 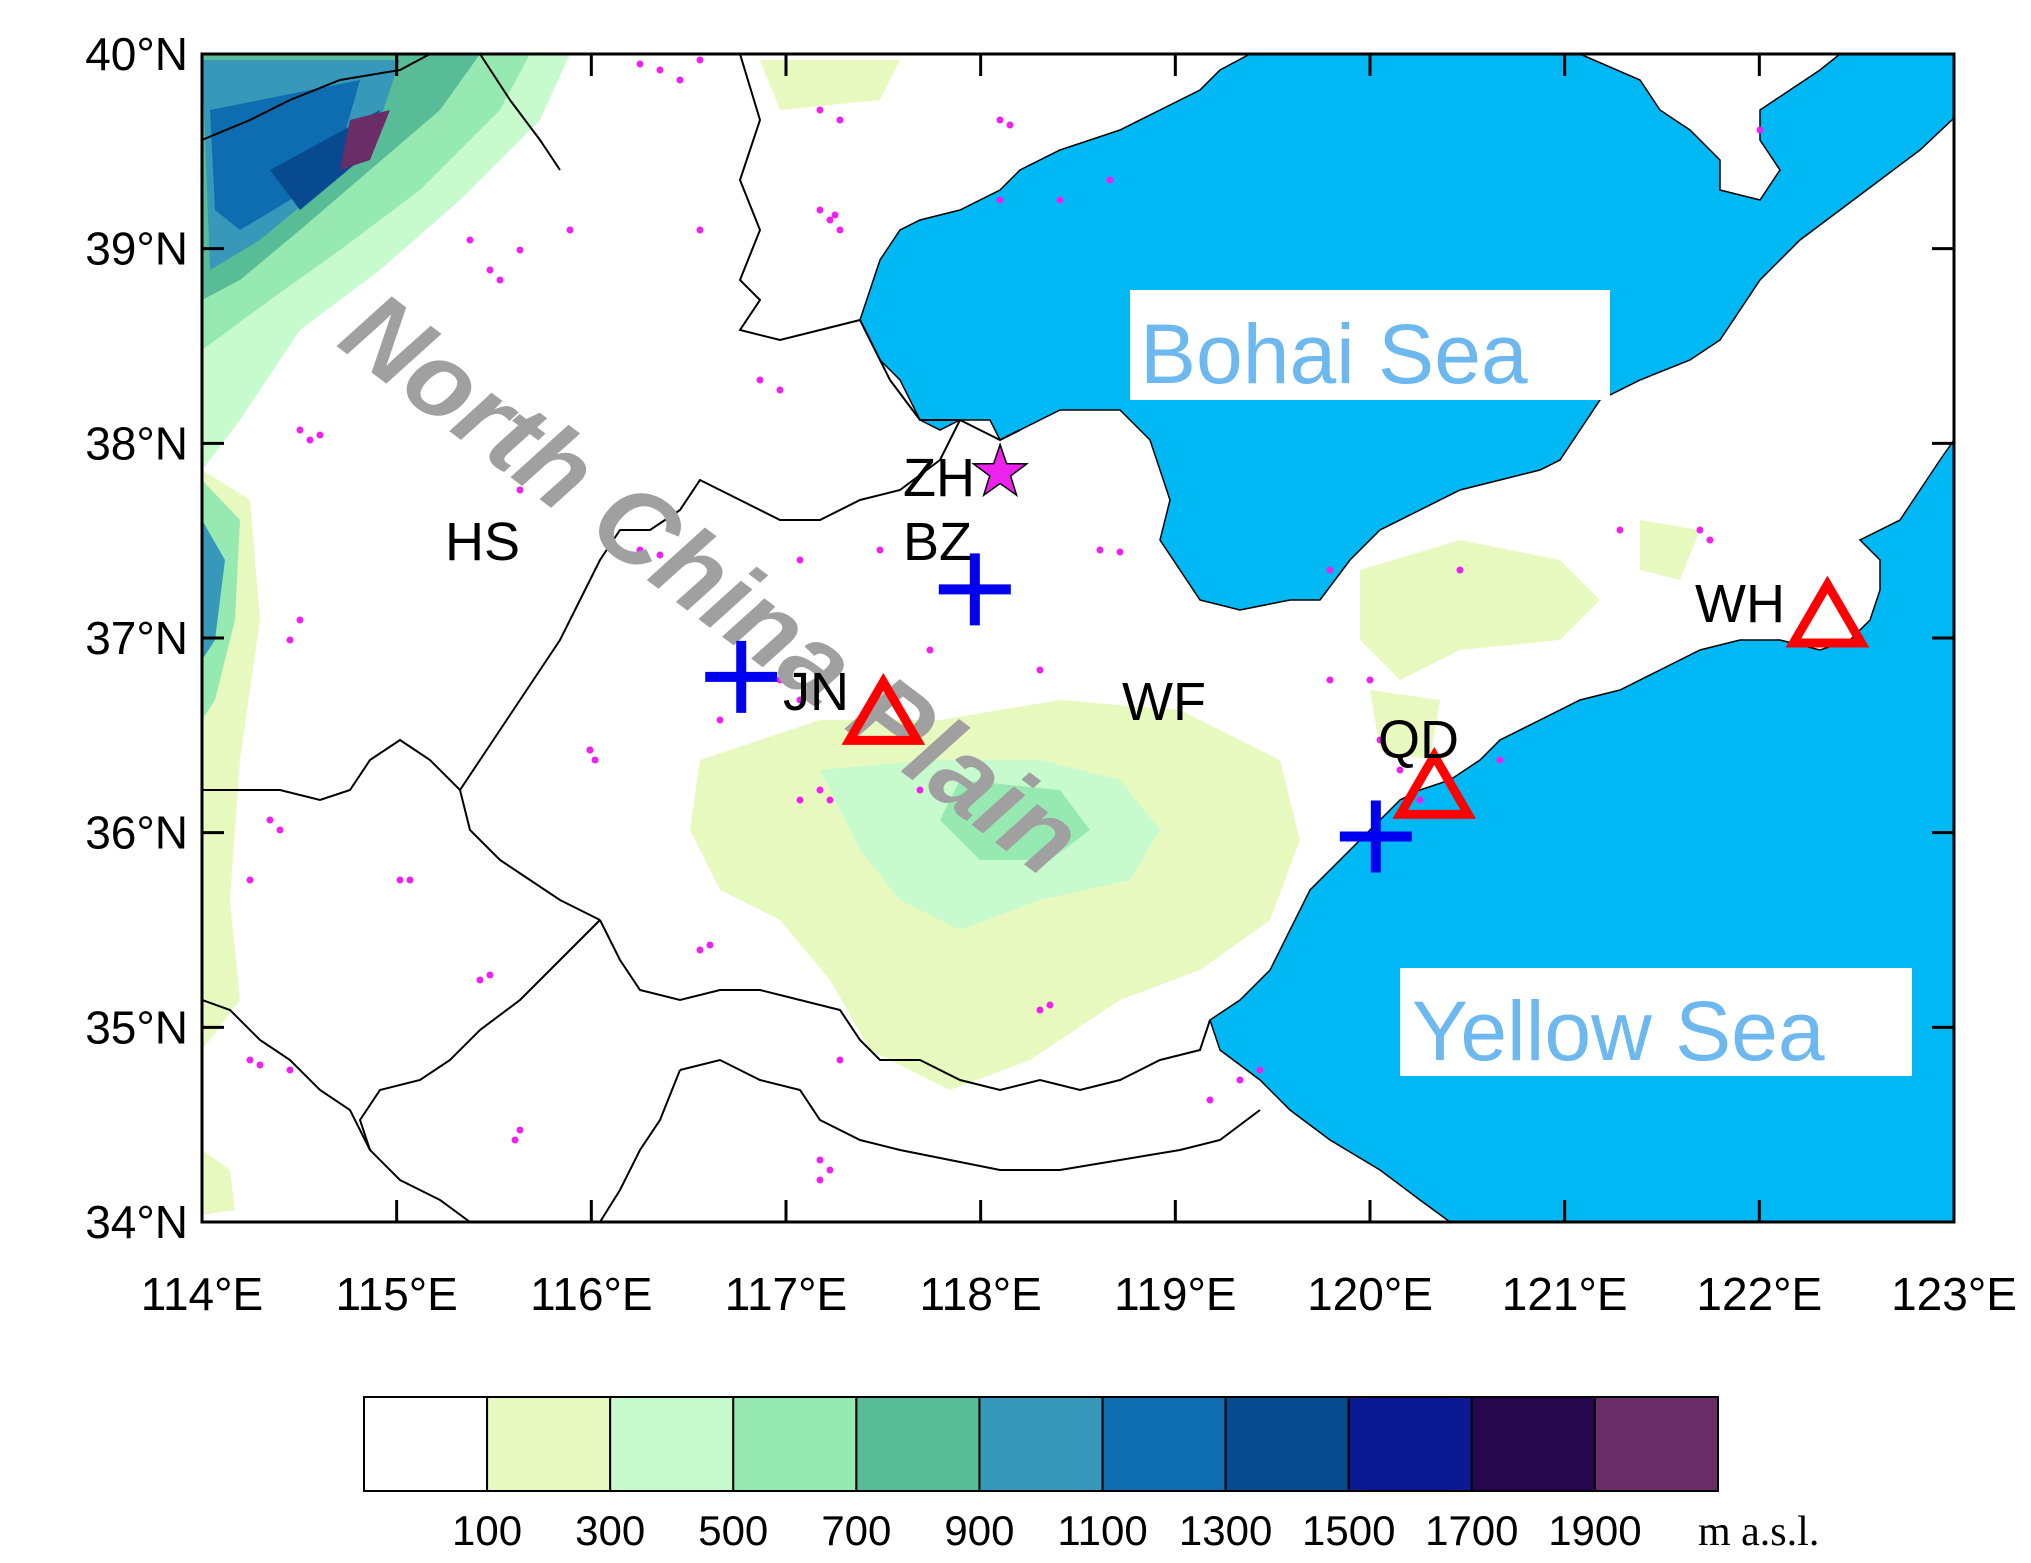 I want to click on colorbar-label: 500, so click(x=733, y=1530).